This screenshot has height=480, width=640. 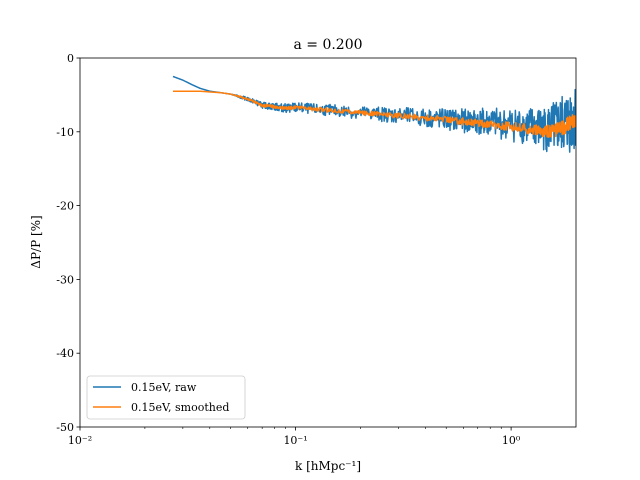 What do you see at coordinates (80, 440) in the screenshot?
I see `x-tick-label: 10⁻²` at bounding box center [80, 440].